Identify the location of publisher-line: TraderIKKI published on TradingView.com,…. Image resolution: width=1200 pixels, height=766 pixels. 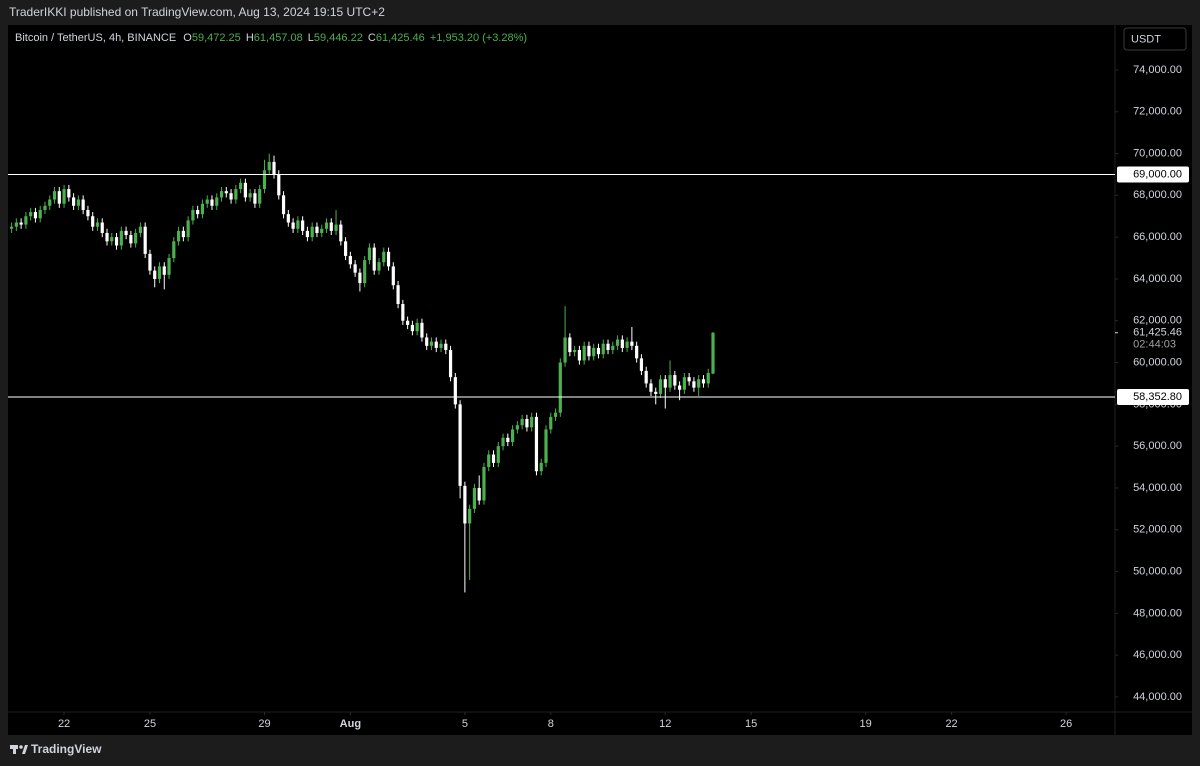
(197, 12).